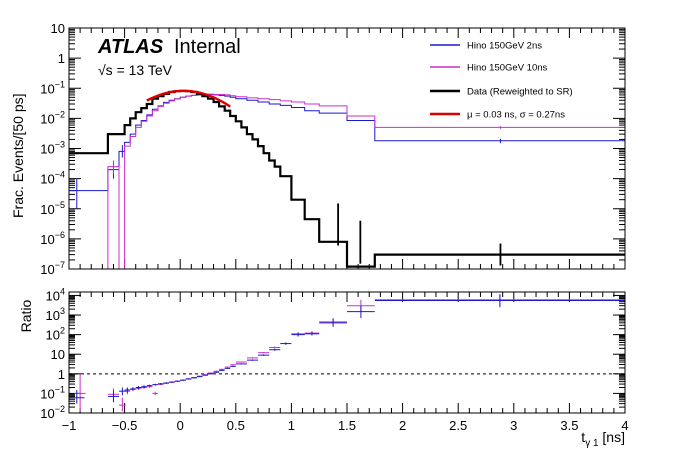 This screenshot has height=472, width=696. What do you see at coordinates (291, 425) in the screenshot?
I see `x-tick-label: 1` at bounding box center [291, 425].